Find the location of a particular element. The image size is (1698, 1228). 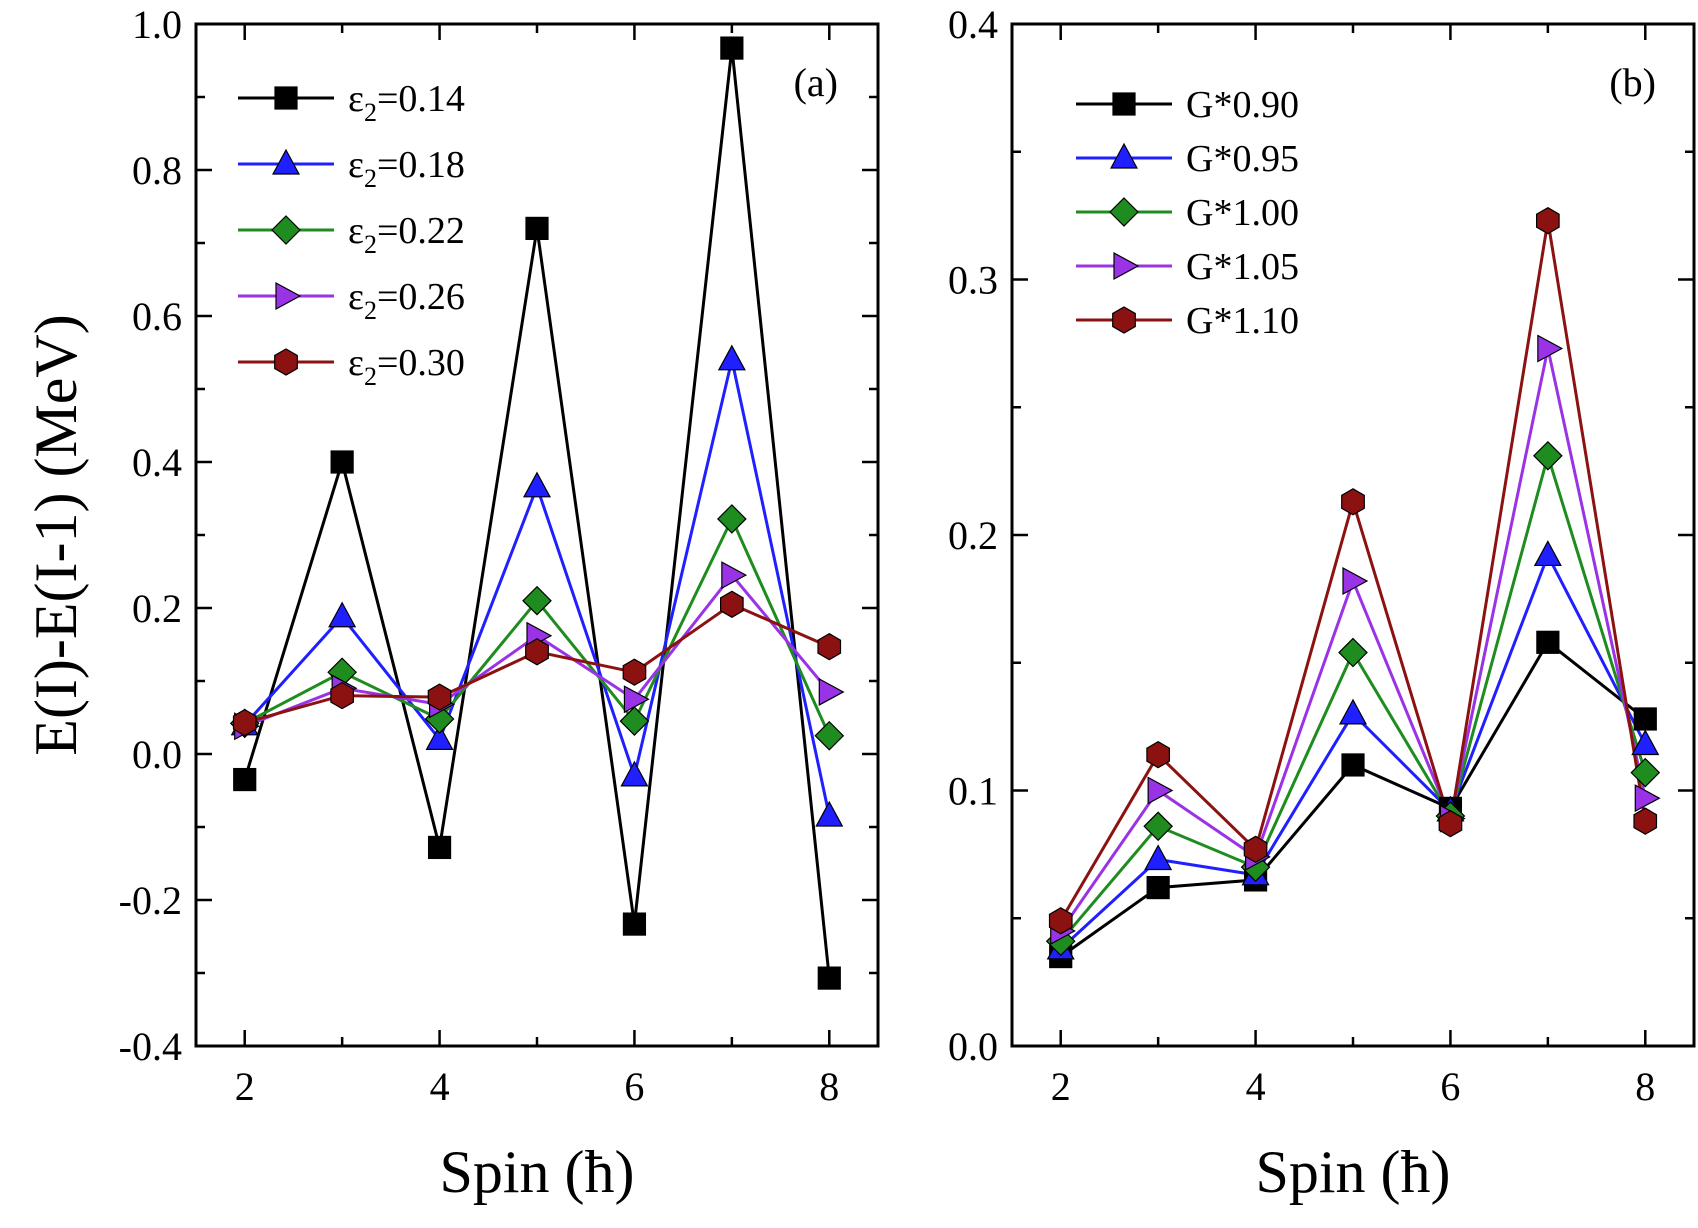

legend-label-tail: =0.22 is located at coordinates (421, 231).